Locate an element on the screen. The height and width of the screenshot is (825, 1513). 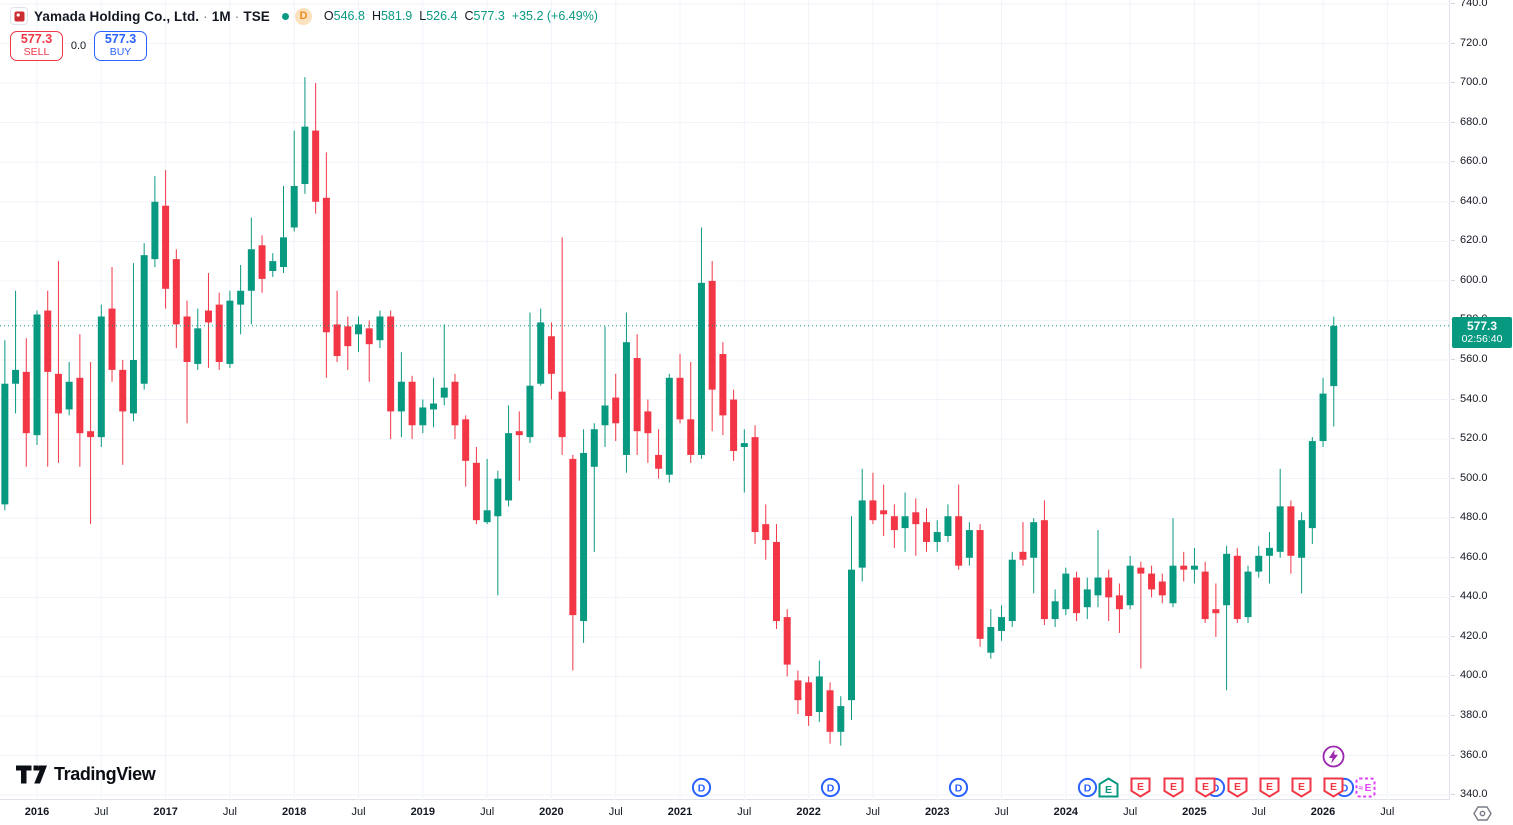
time-tick: 2016 is located at coordinates (37, 812).